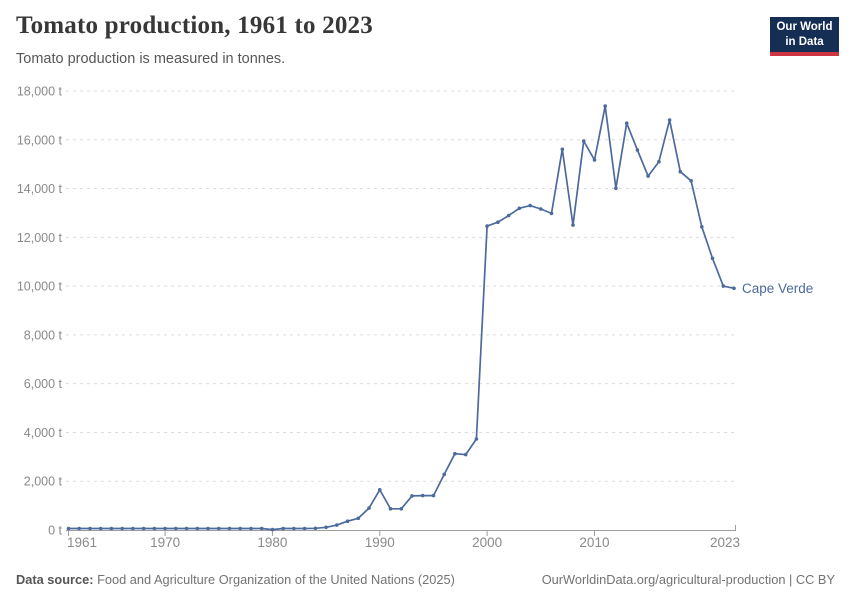 The width and height of the screenshot is (850, 600). Describe the element at coordinates (165, 542) in the screenshot. I see `x-tick-label: 1970` at that location.